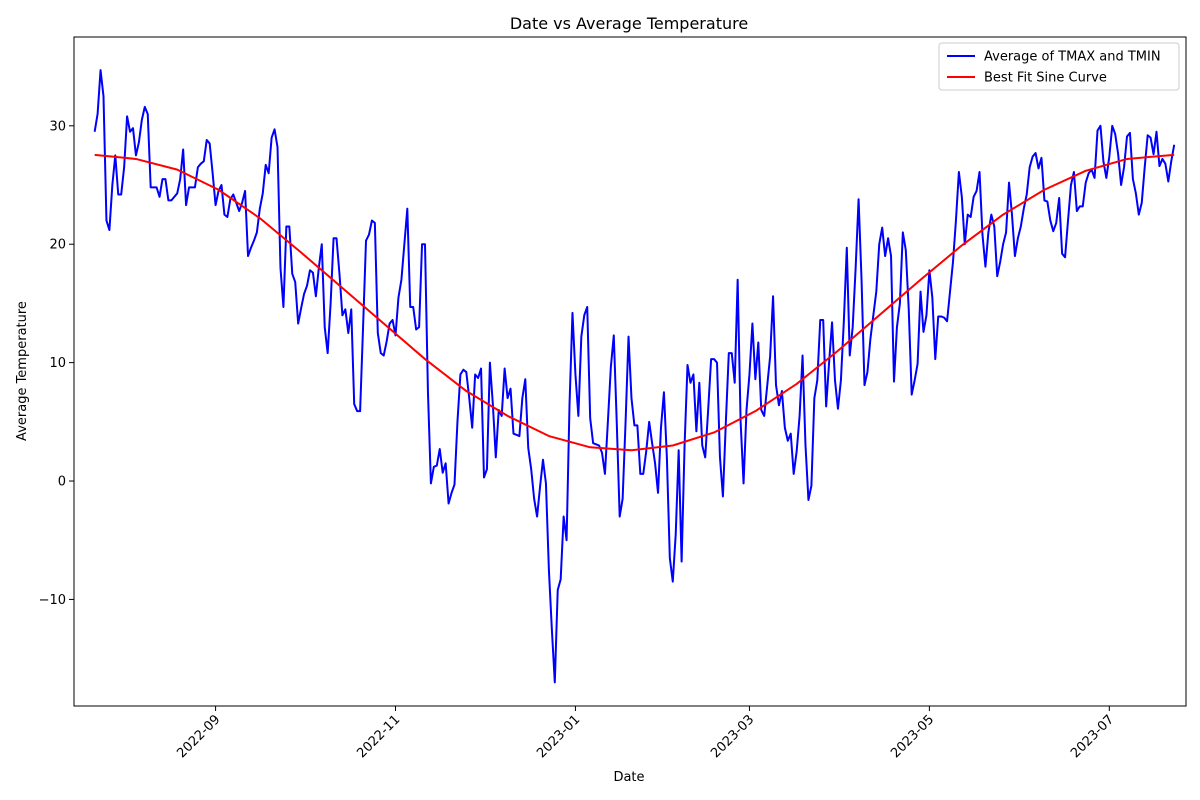 This screenshot has width=1200, height=800. What do you see at coordinates (198, 736) in the screenshot?
I see `x-tick-label: 2022-09` at bounding box center [198, 736].